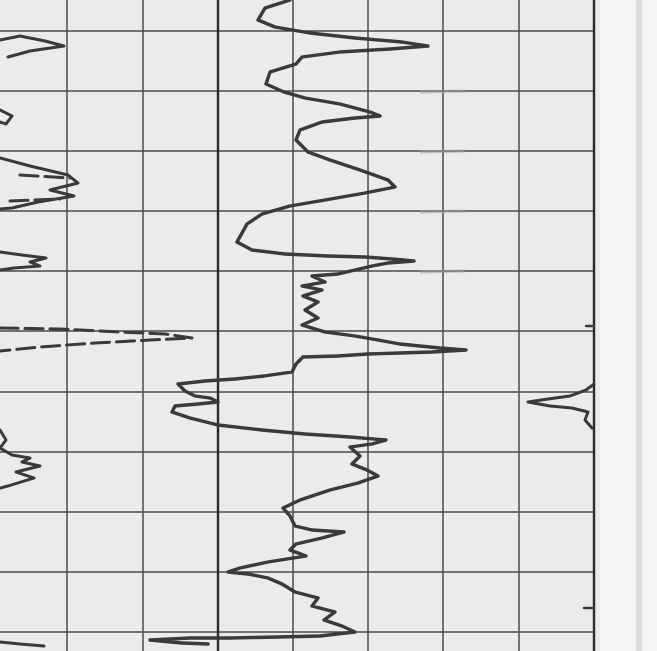 The height and width of the screenshot is (651, 657). Describe the element at coordinates (639, 325) in the screenshot. I see `paper-edge-shadow` at that location.